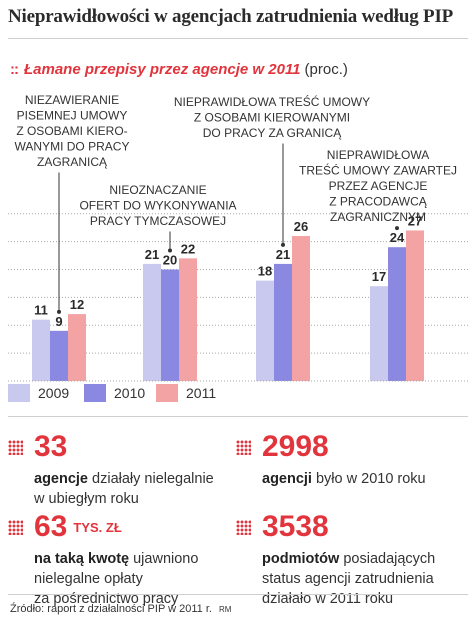  Describe the element at coordinates (95, 393) in the screenshot. I see `legend-swatch-2010` at that location.